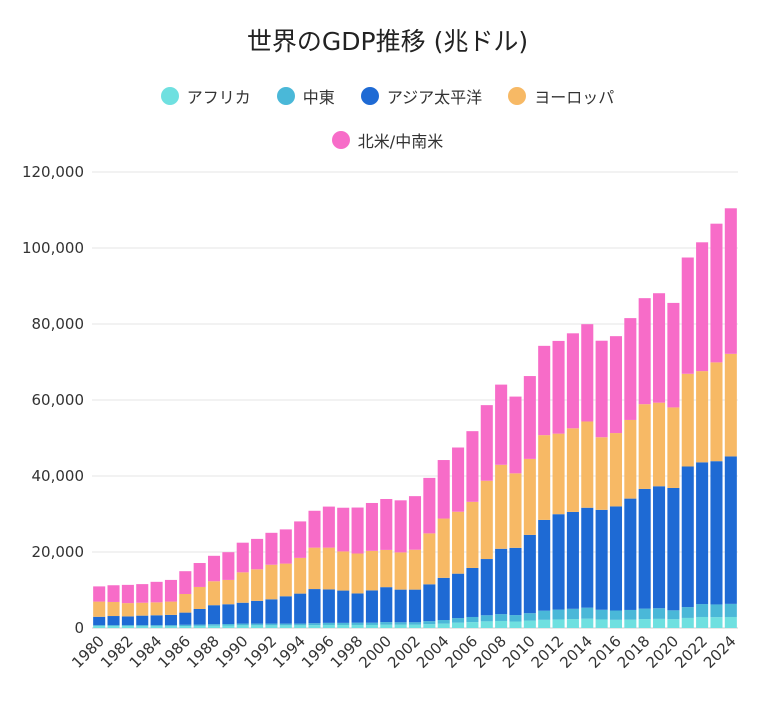 The image size is (775, 707). Describe the element at coordinates (305, 96) in the screenshot. I see `legend-item: 中東` at that location.